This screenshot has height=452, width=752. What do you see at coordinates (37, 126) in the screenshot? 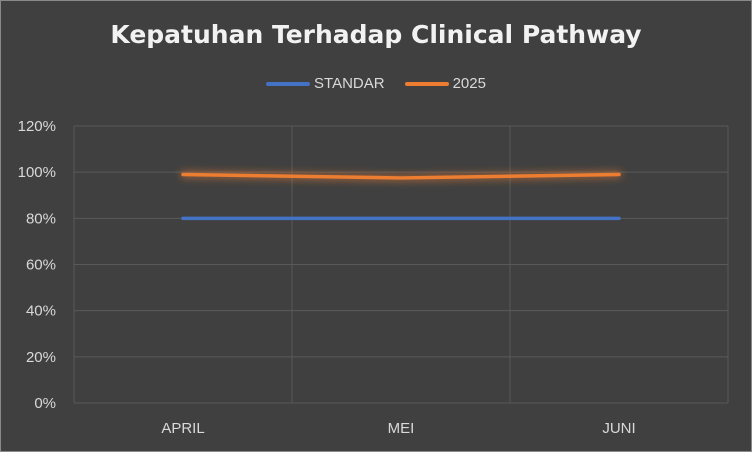
I see `y-tick-label: 120%` at bounding box center [37, 126].